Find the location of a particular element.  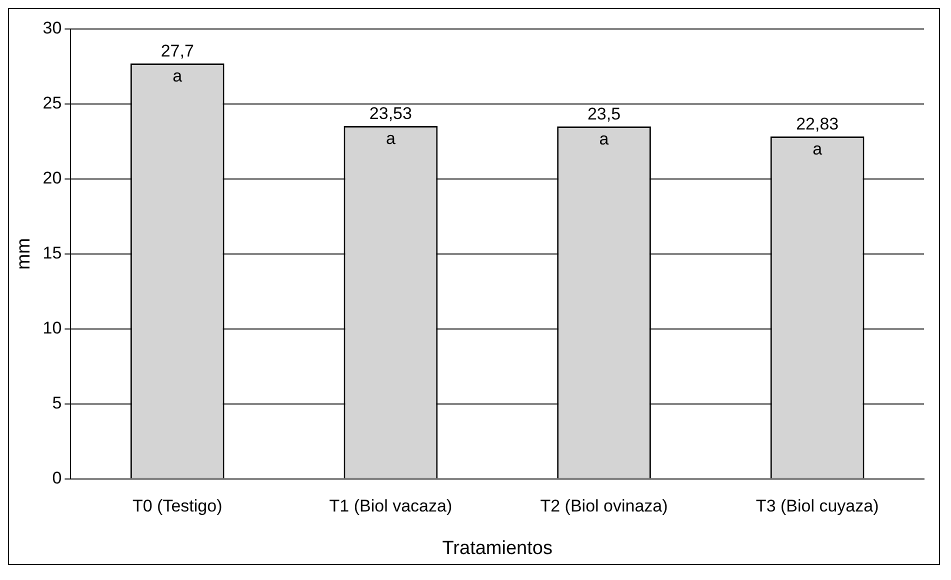

x-tick-label: T3 (Biol cuyaza) is located at coordinates (817, 506).